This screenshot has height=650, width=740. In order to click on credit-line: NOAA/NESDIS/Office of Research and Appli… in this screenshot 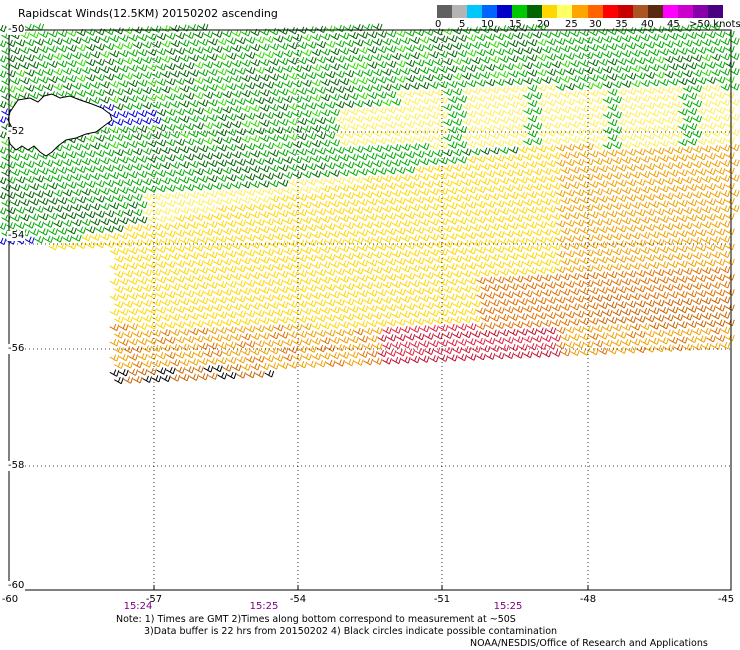, I will do `click(589, 643)`.